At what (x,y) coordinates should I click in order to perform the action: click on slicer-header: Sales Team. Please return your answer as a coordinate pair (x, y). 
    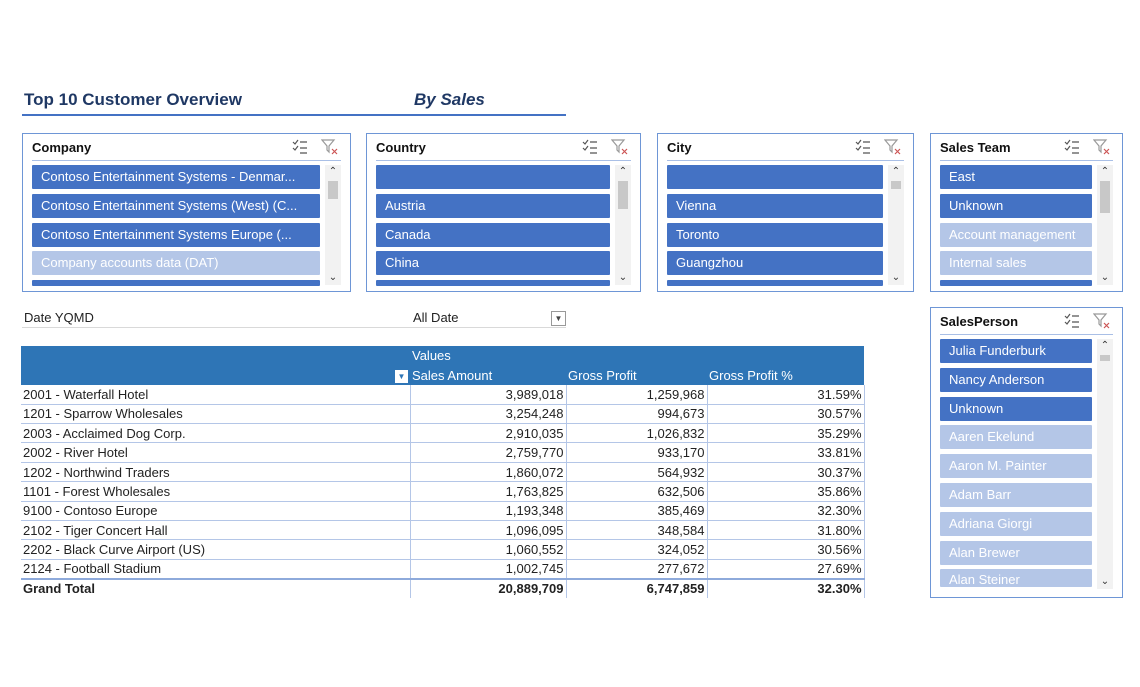
    Looking at the image, I should click on (1026, 147).